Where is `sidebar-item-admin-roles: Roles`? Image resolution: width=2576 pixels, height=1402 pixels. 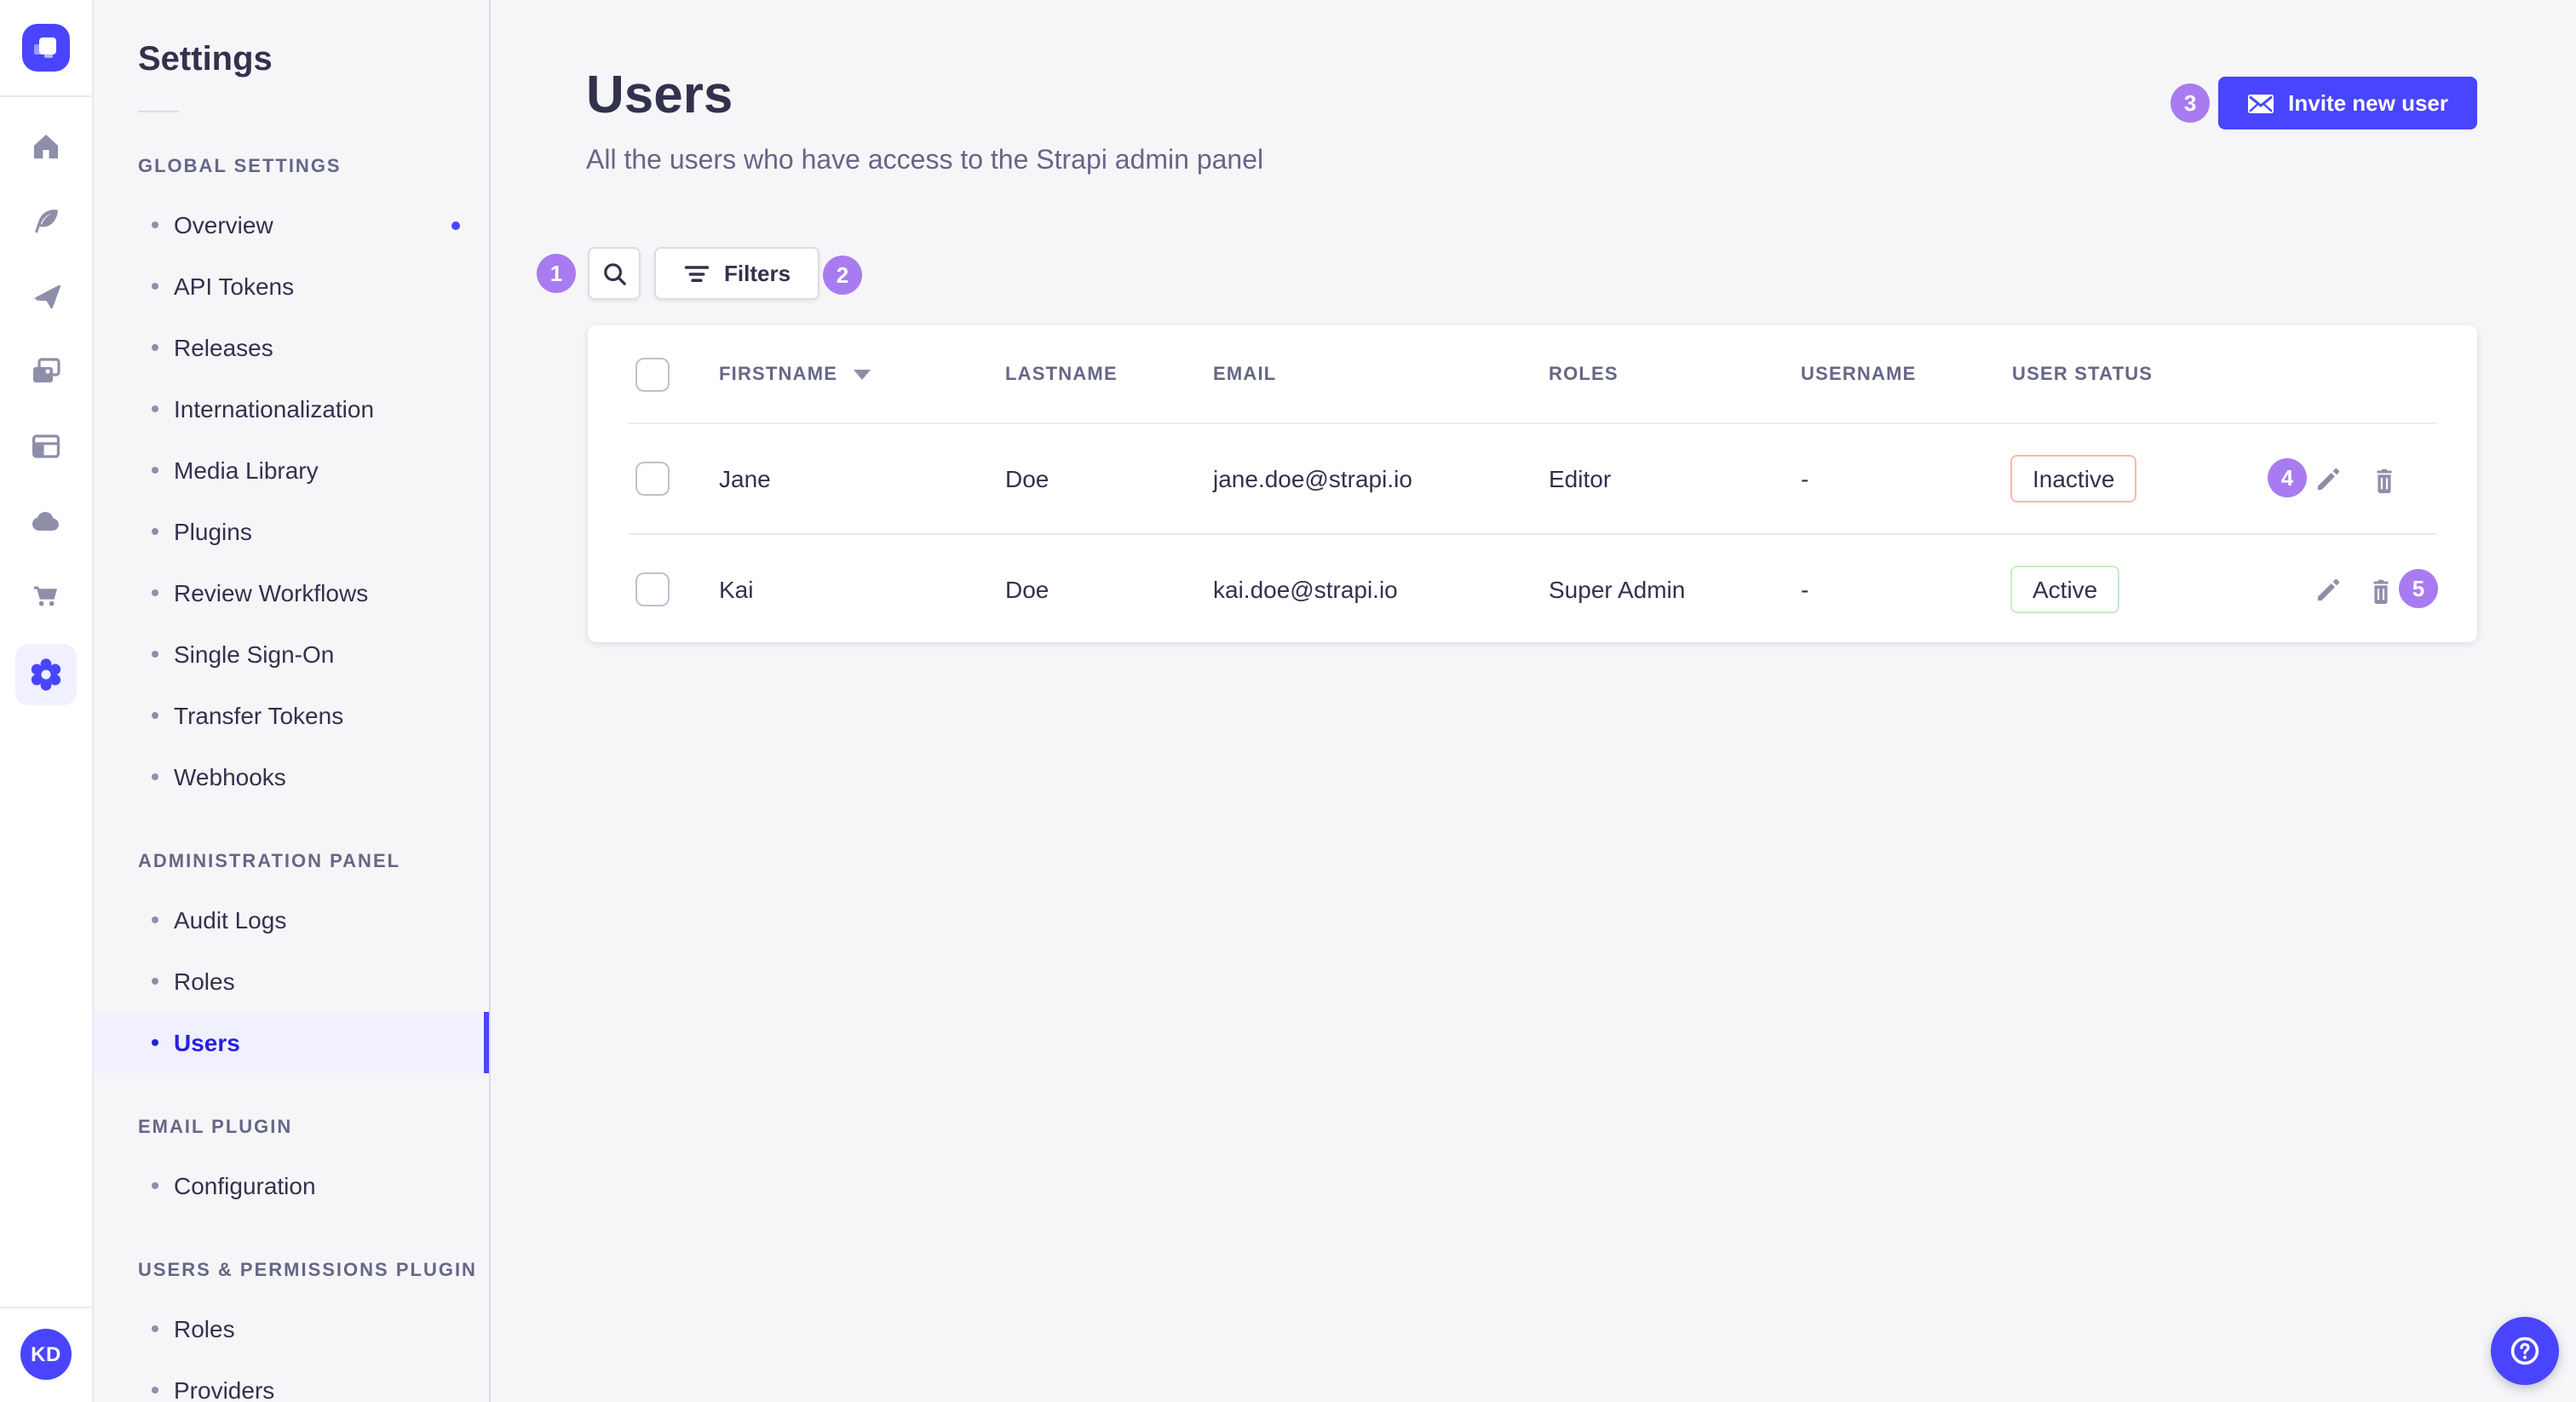
sidebar-item-admin-roles: Roles is located at coordinates (291, 981).